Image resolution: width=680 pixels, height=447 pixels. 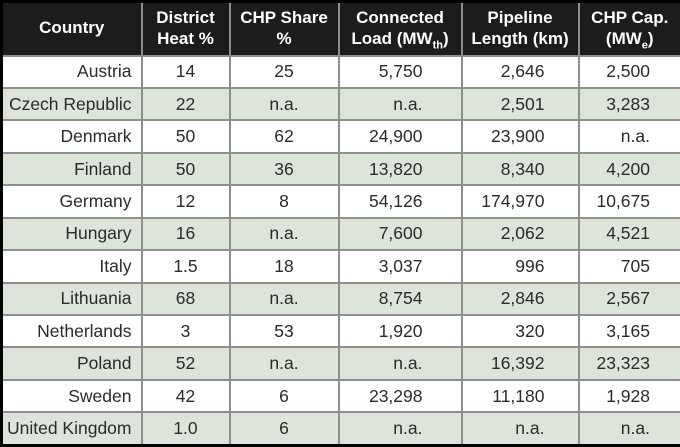 What do you see at coordinates (628, 299) in the screenshot?
I see `cell-chp-cap-mwe: 2,567` at bounding box center [628, 299].